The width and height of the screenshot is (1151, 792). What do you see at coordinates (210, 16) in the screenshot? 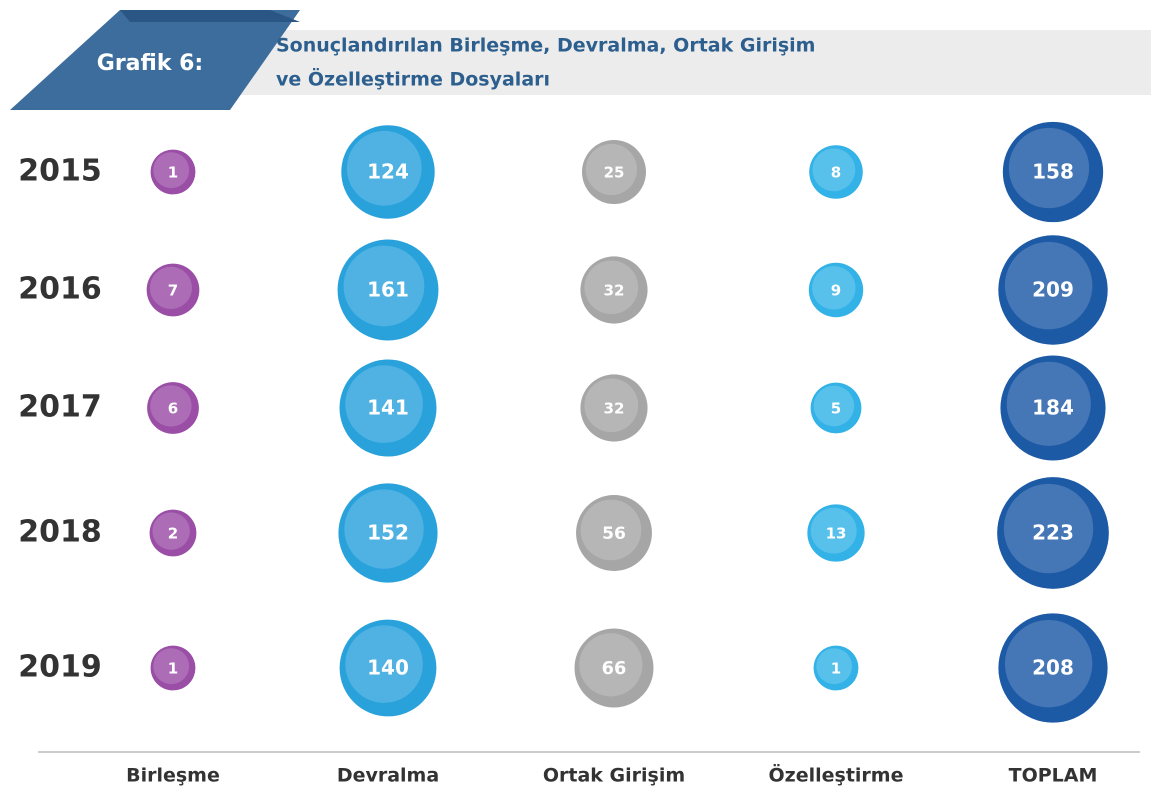
I see `ribbon-fold` at bounding box center [210, 16].